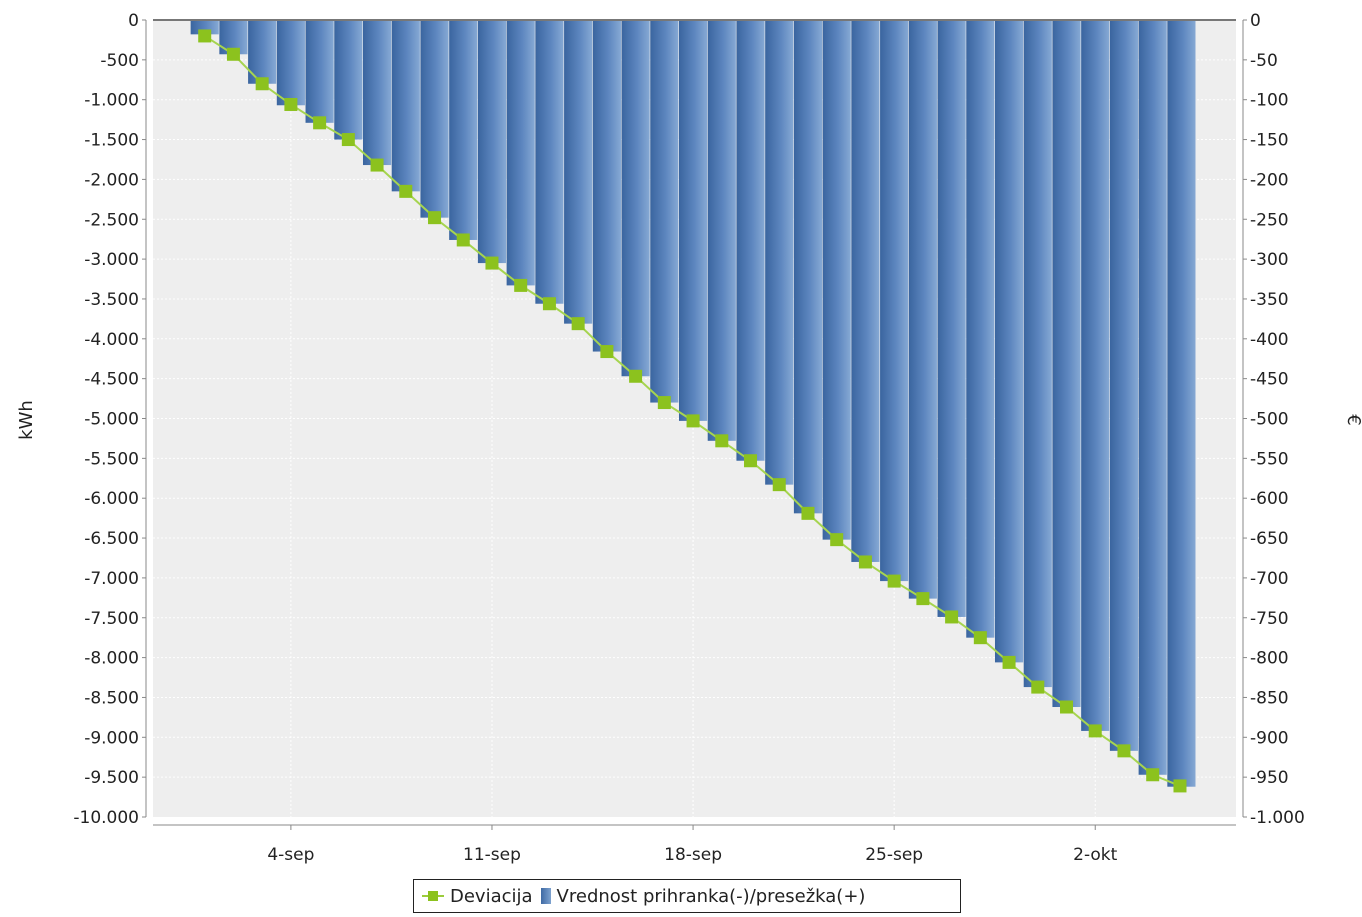 Image resolution: width=1362 pixels, height=917 pixels. I want to click on right-tick-label: -900, so click(1269, 738).